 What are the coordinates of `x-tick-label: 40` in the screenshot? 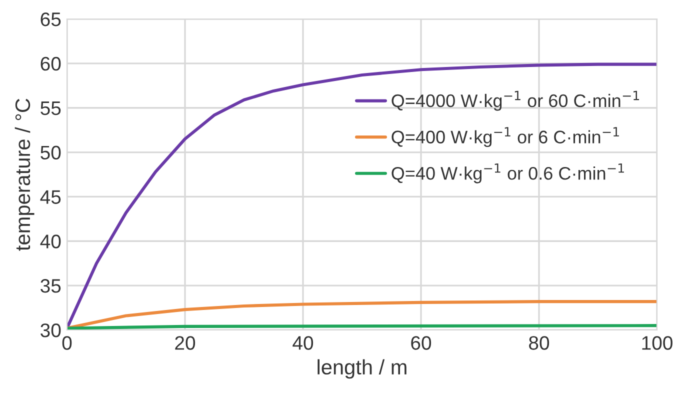 It's located at (303, 343).